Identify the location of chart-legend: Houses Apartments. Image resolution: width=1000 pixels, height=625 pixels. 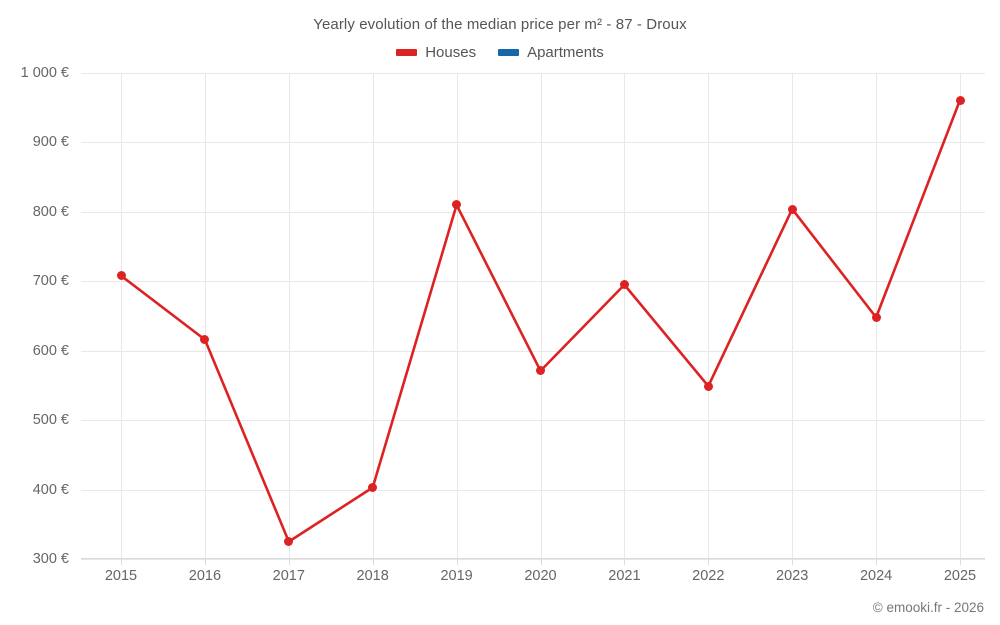
(500, 52).